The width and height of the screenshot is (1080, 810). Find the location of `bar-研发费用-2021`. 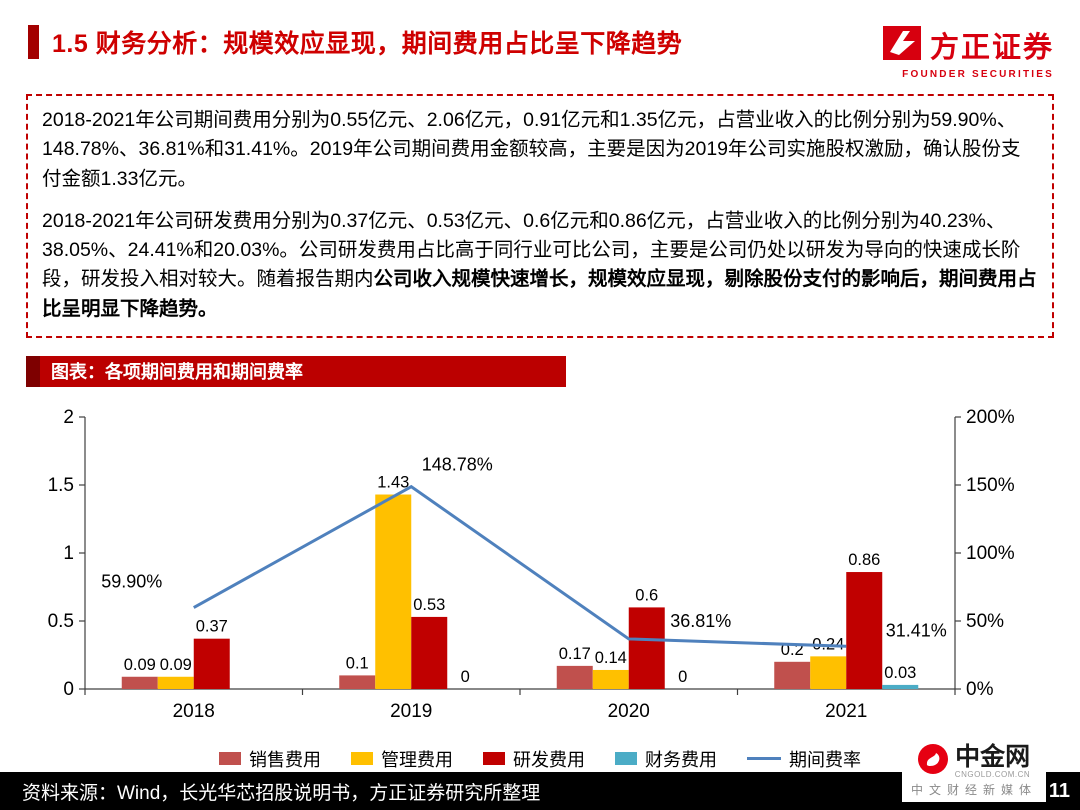

bar-研发费用-2021 is located at coordinates (864, 630).